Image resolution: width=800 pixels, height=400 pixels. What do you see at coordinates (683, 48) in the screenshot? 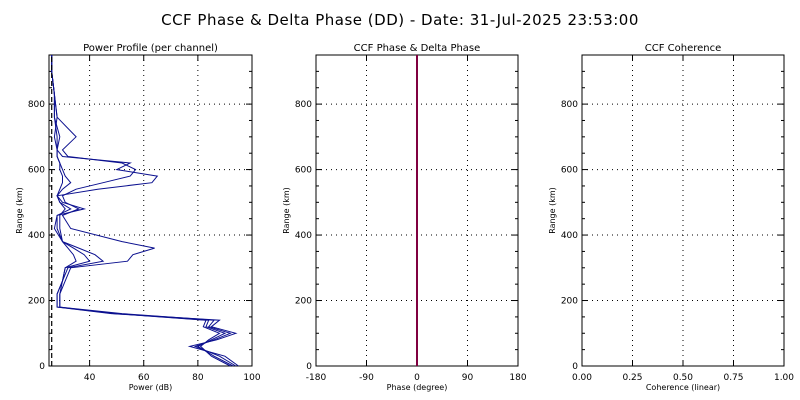
I see `panel-title: CCF Coherence` at bounding box center [683, 48].